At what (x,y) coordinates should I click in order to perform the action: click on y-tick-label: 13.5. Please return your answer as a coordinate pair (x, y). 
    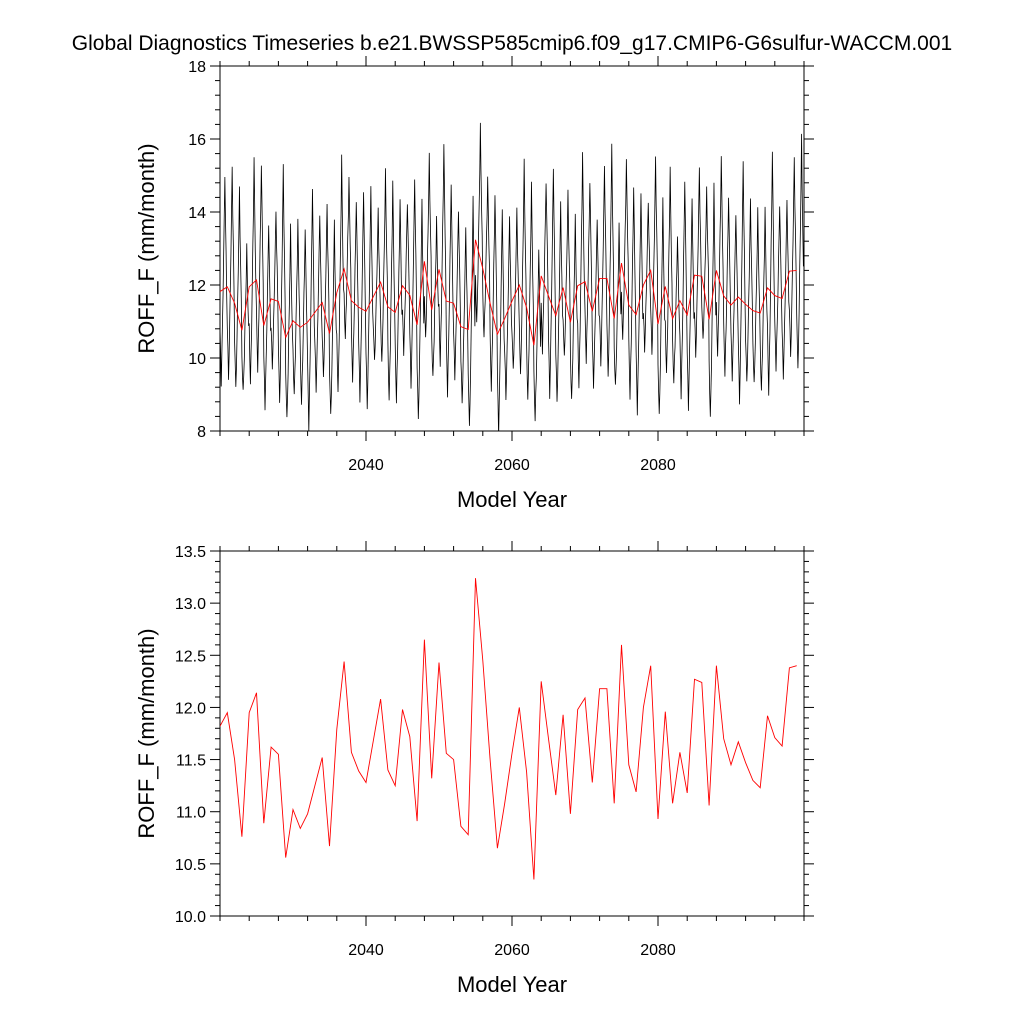
    Looking at the image, I should click on (190, 552).